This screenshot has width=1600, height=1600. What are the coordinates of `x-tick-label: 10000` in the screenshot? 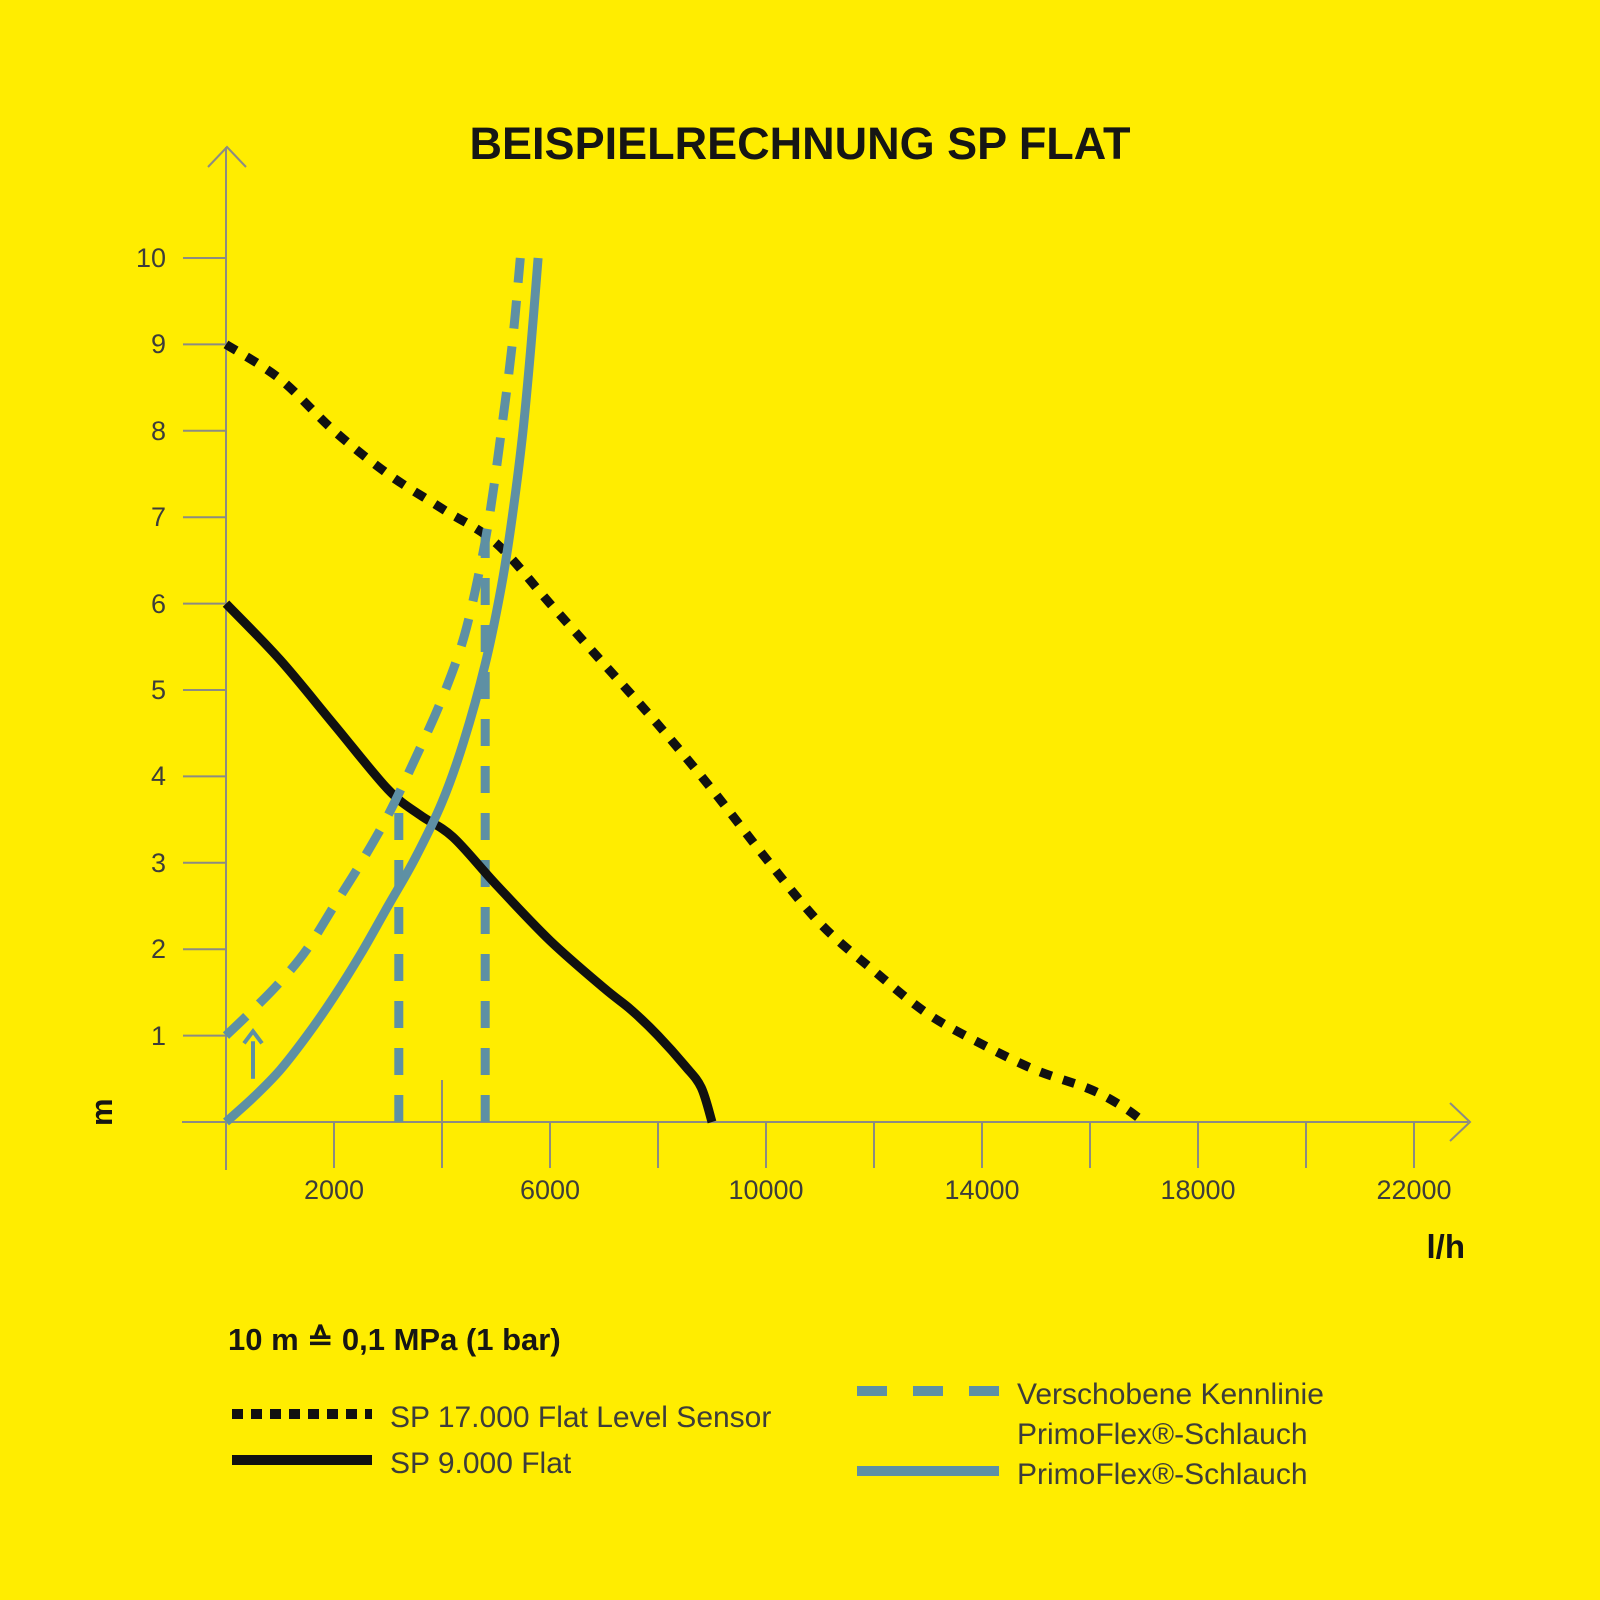 It's located at (766, 1190).